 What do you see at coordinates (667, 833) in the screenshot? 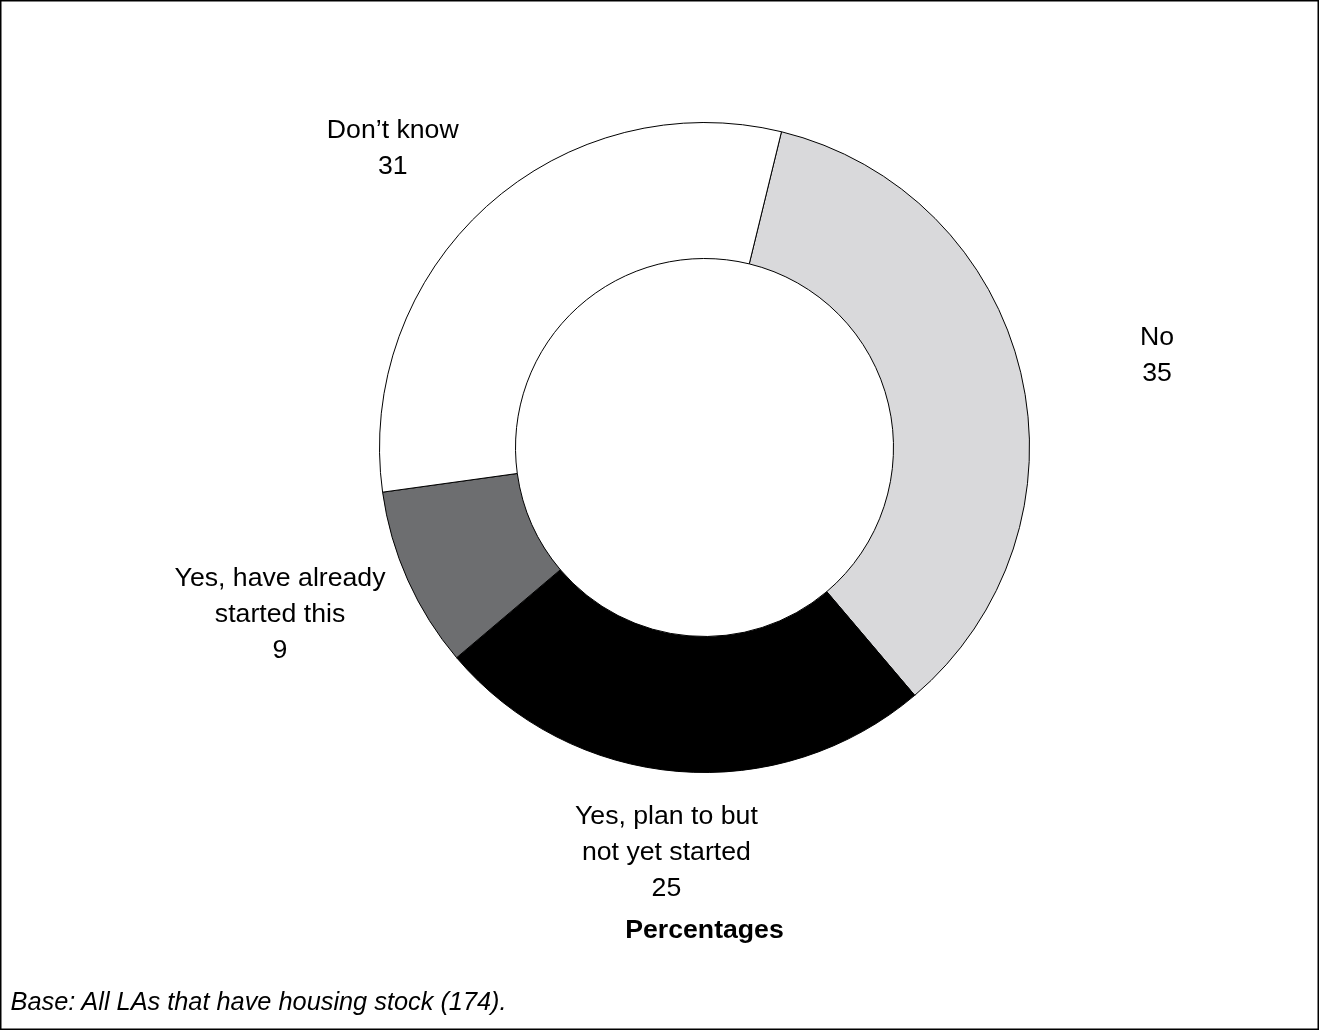
I see `slice-label: Yes, plan to but not yet started` at bounding box center [667, 833].